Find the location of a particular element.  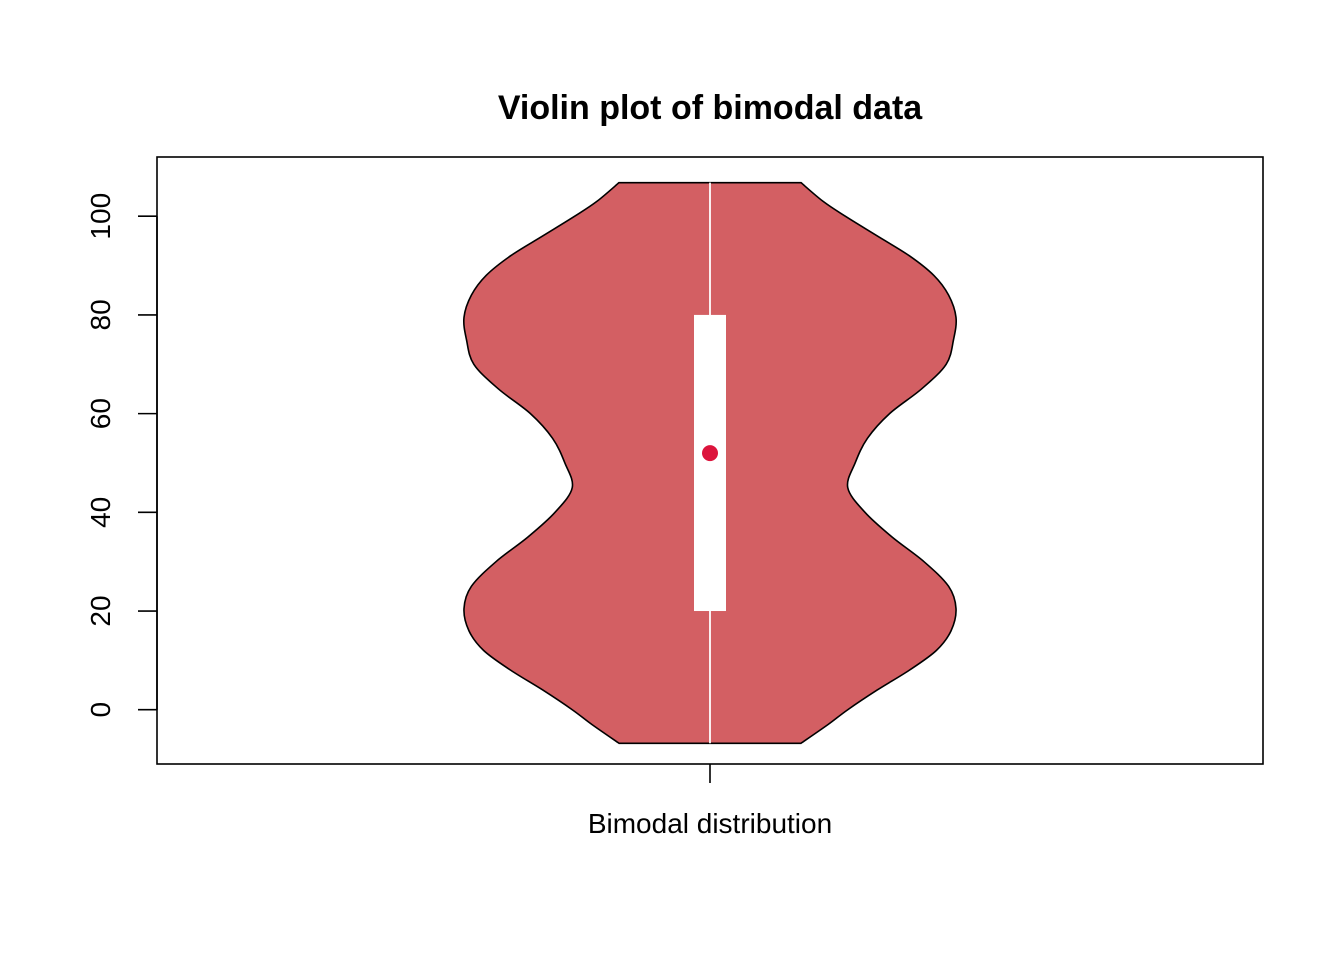

iqr-box is located at coordinates (710, 463).